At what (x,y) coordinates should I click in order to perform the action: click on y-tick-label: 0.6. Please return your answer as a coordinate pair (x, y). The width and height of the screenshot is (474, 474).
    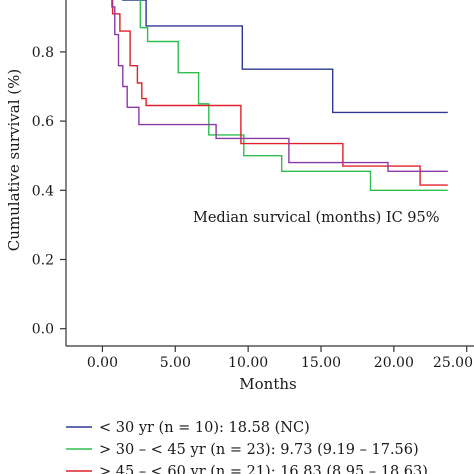
    Looking at the image, I should click on (43, 122).